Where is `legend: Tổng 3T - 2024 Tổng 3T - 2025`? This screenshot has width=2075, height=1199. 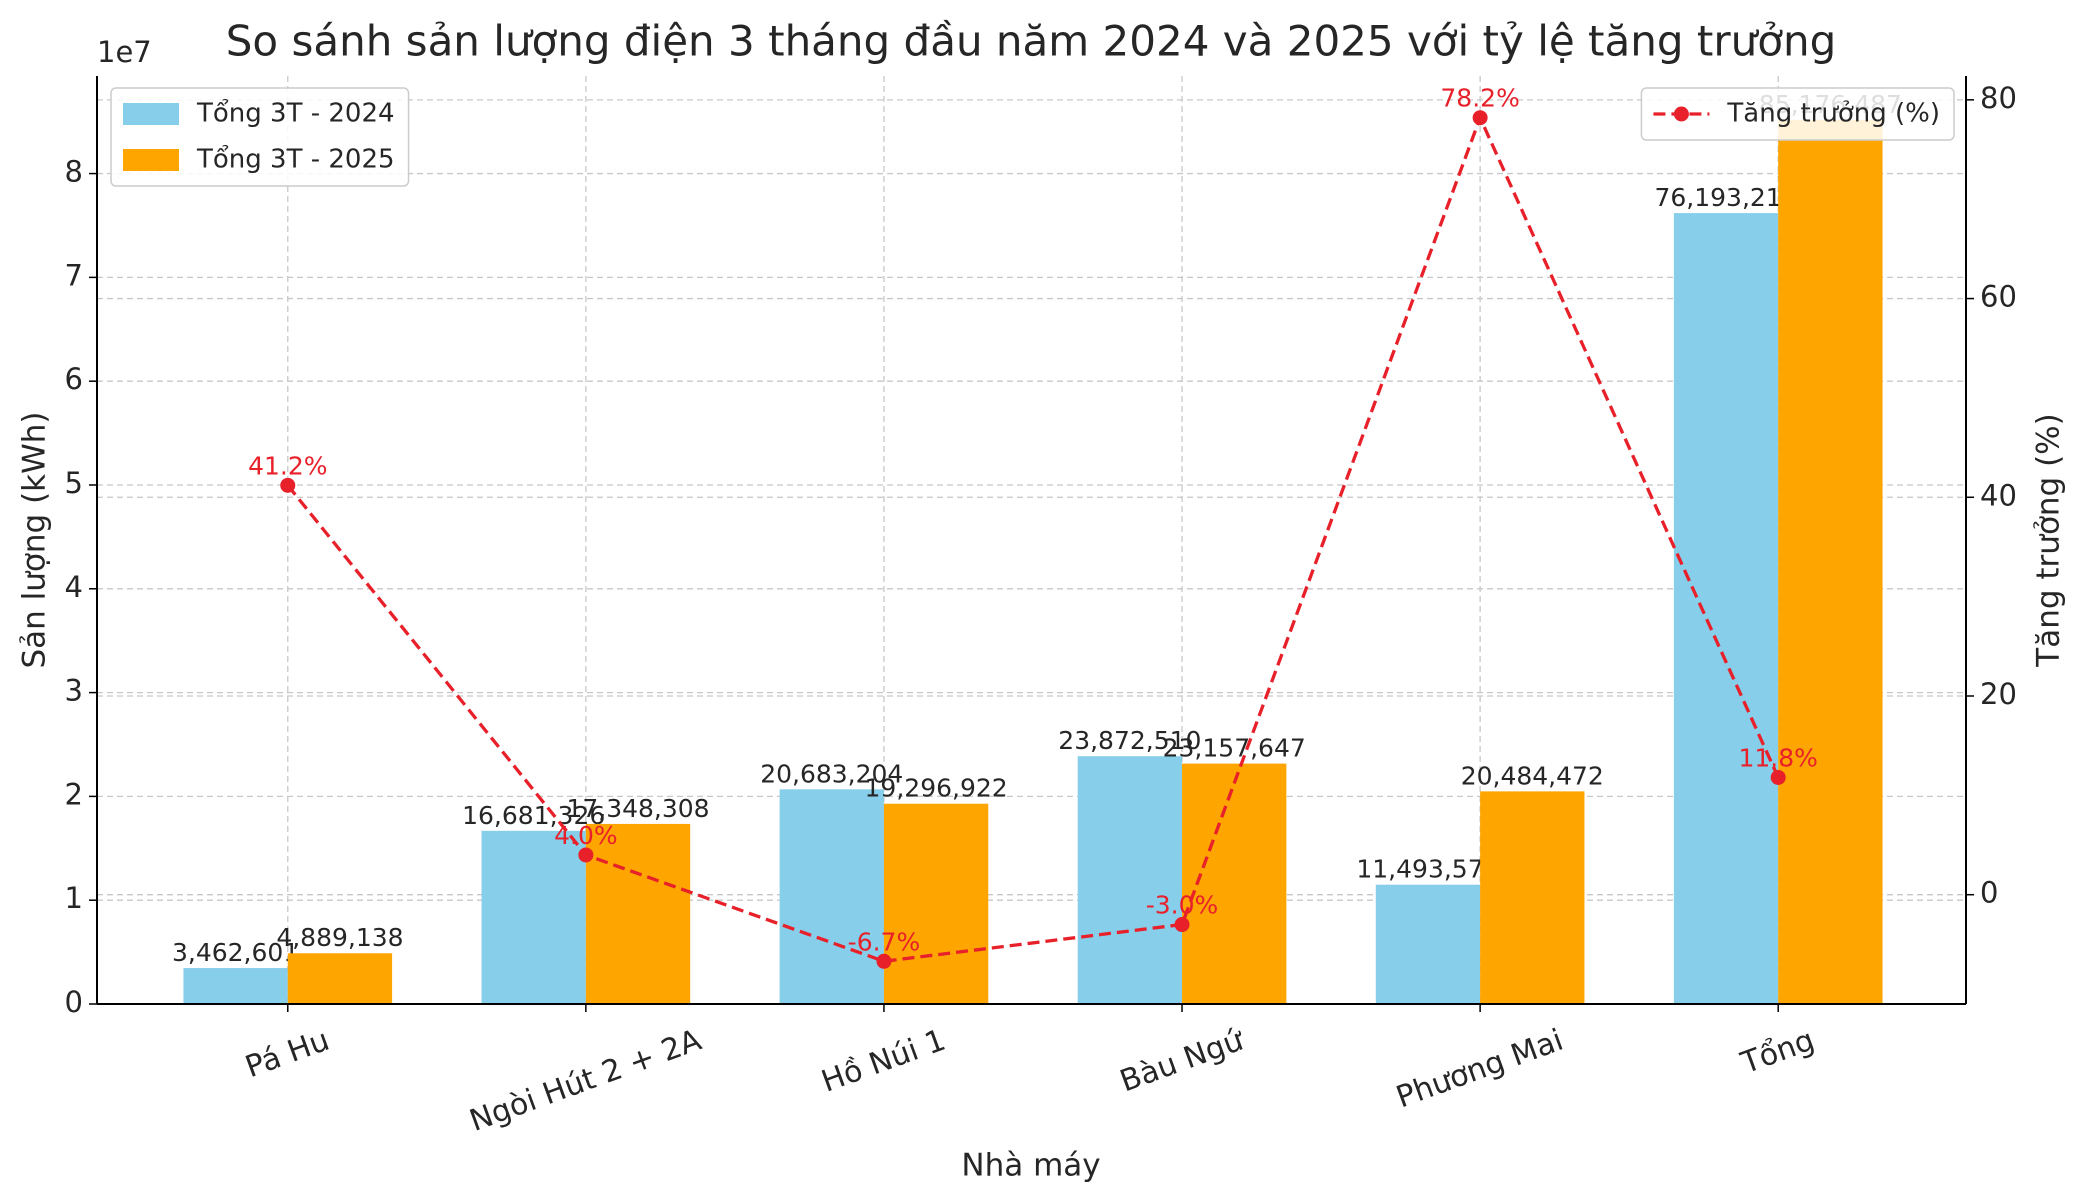
legend: Tổng 3T - 2024 Tổng 3T - 2025 is located at coordinates (260, 137).